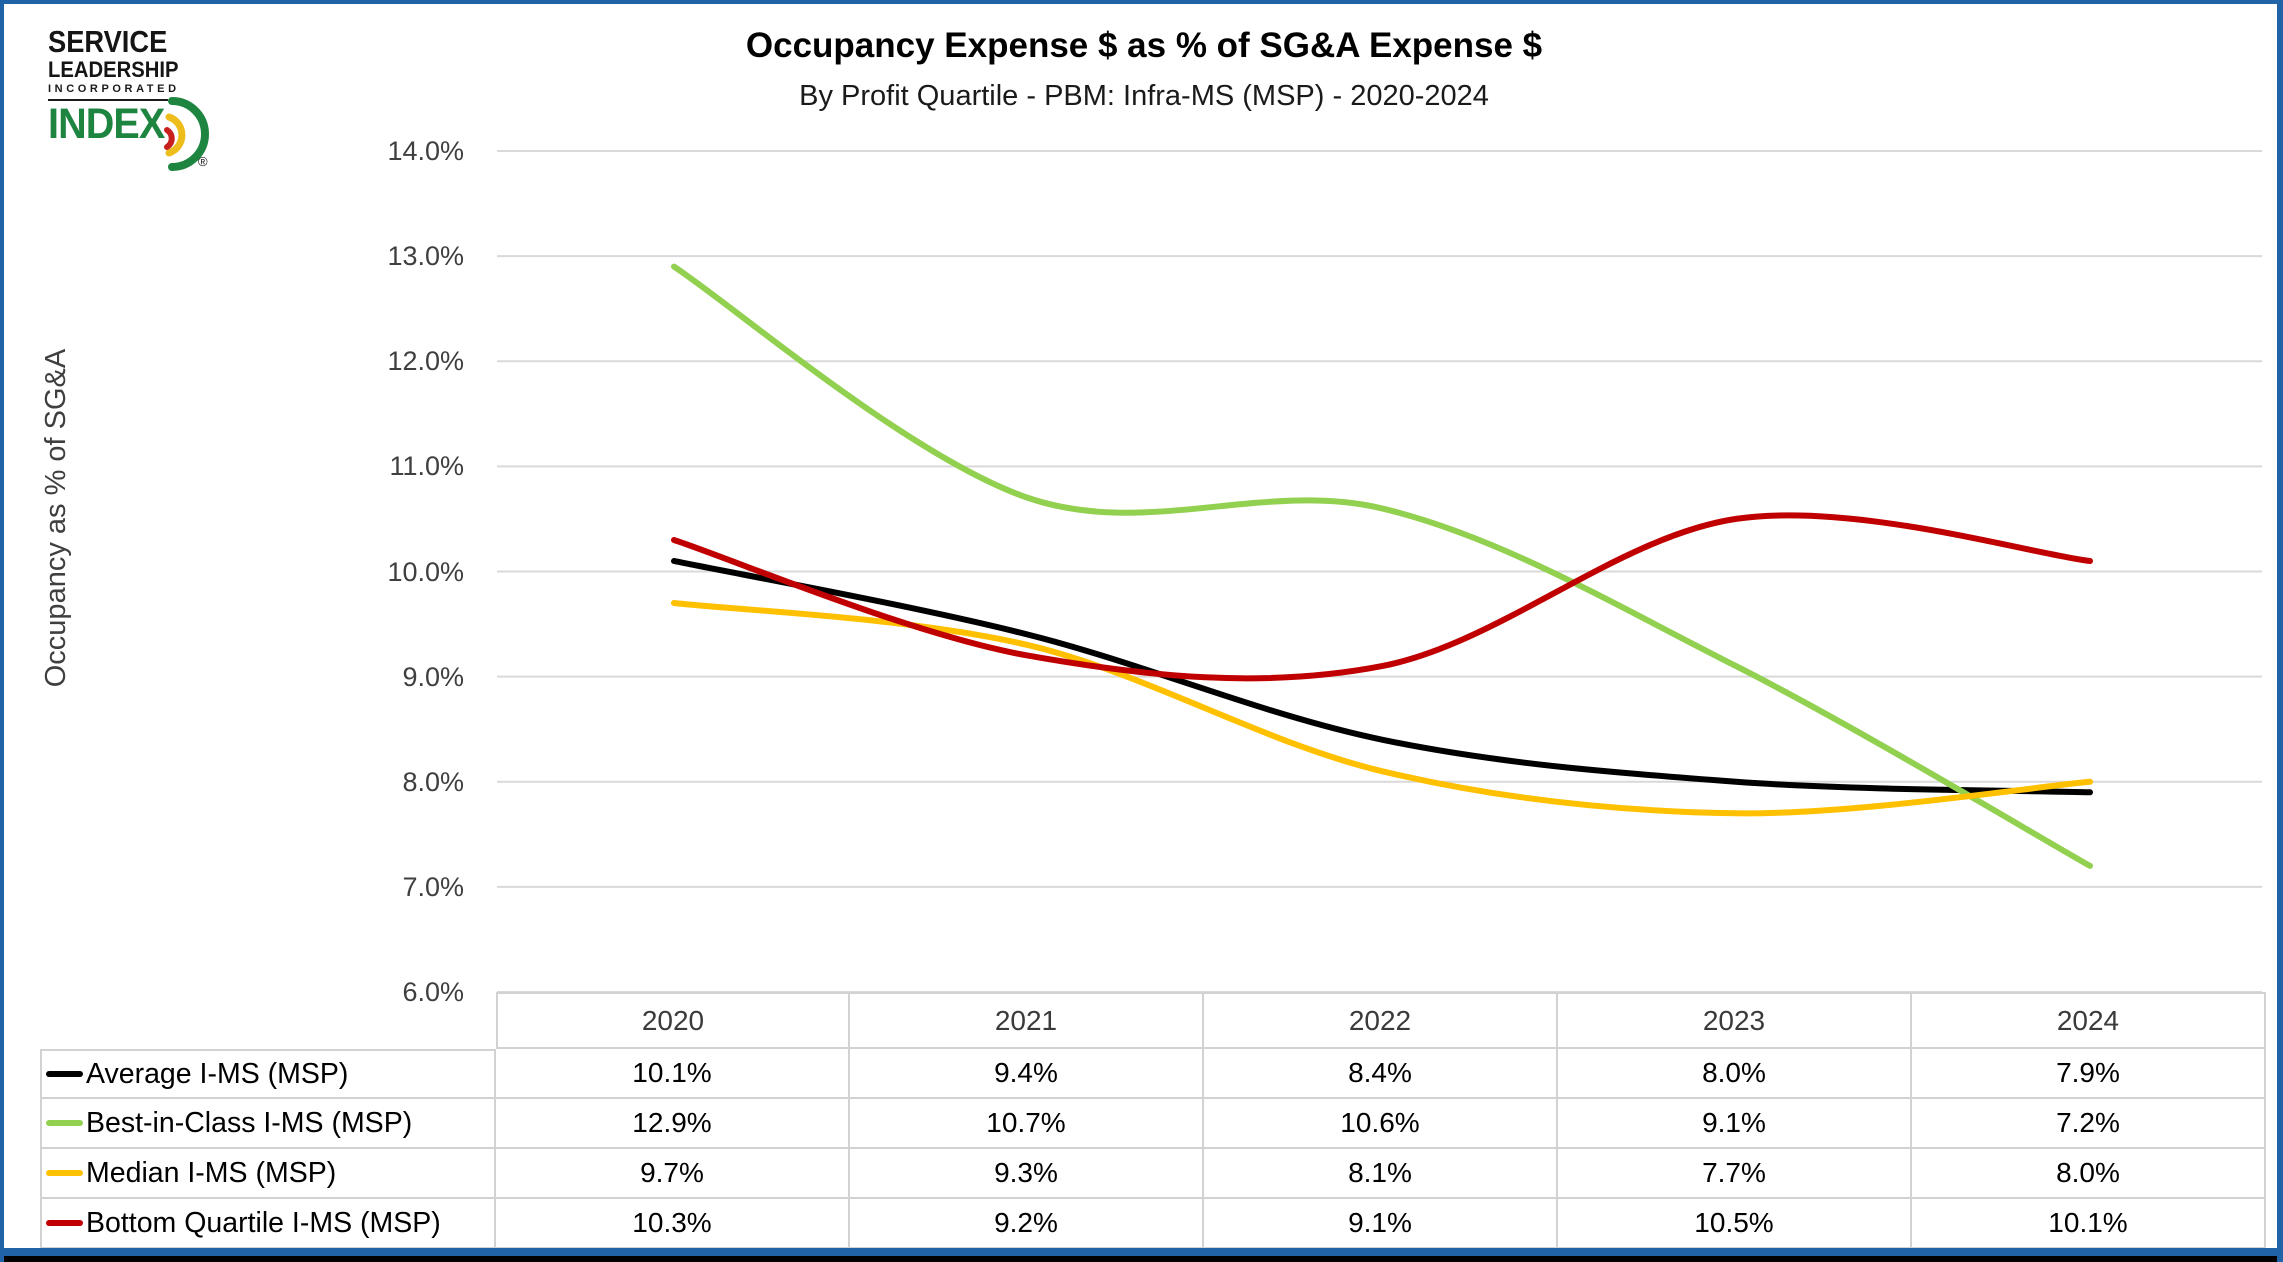 The height and width of the screenshot is (1262, 2283). What do you see at coordinates (673, 1124) in the screenshot?
I see `value-cell-2020-series-1: 12.9%` at bounding box center [673, 1124].